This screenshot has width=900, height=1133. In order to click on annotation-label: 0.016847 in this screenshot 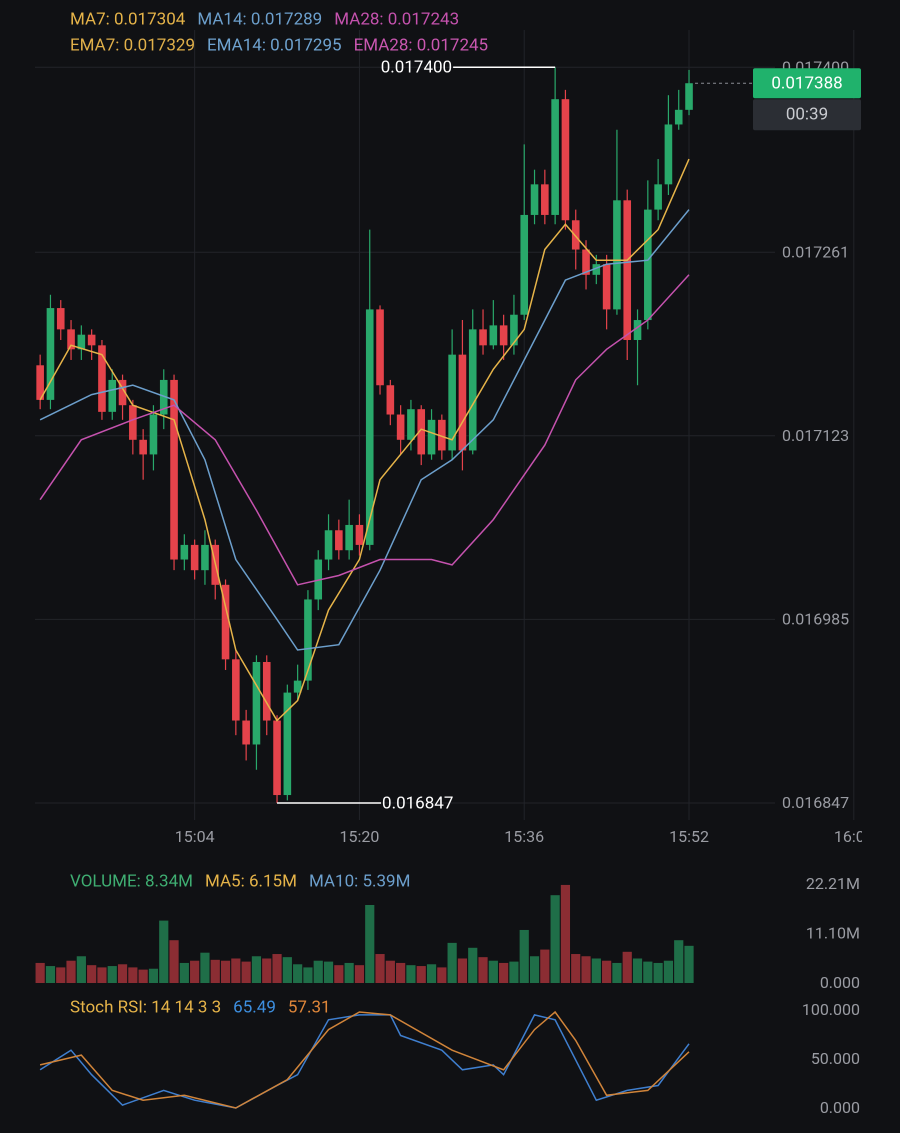, I will do `click(417, 804)`.